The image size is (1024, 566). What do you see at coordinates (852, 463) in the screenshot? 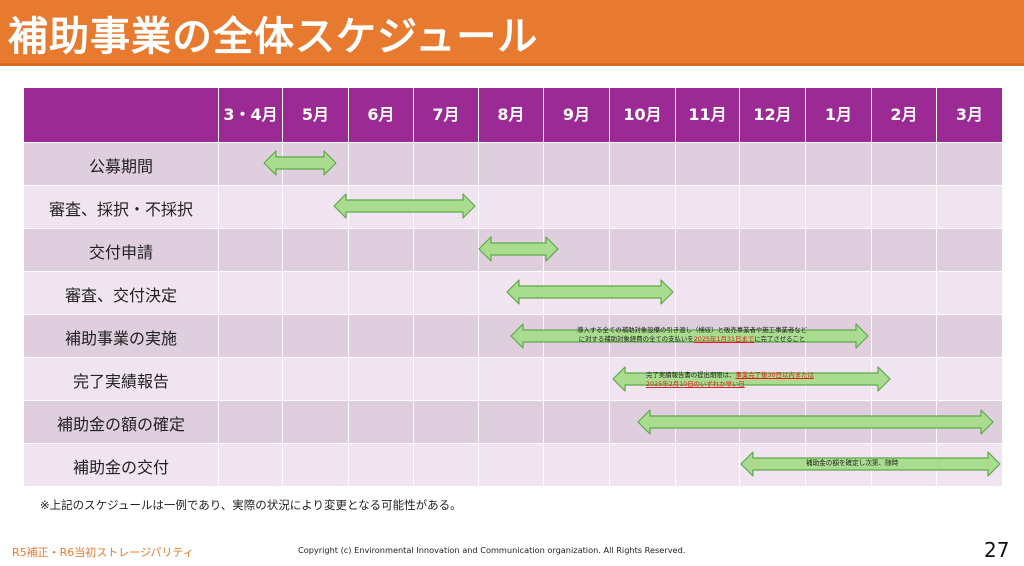
I see `grant-payment-note: 補助金の額を確定し次第、随時` at bounding box center [852, 463].